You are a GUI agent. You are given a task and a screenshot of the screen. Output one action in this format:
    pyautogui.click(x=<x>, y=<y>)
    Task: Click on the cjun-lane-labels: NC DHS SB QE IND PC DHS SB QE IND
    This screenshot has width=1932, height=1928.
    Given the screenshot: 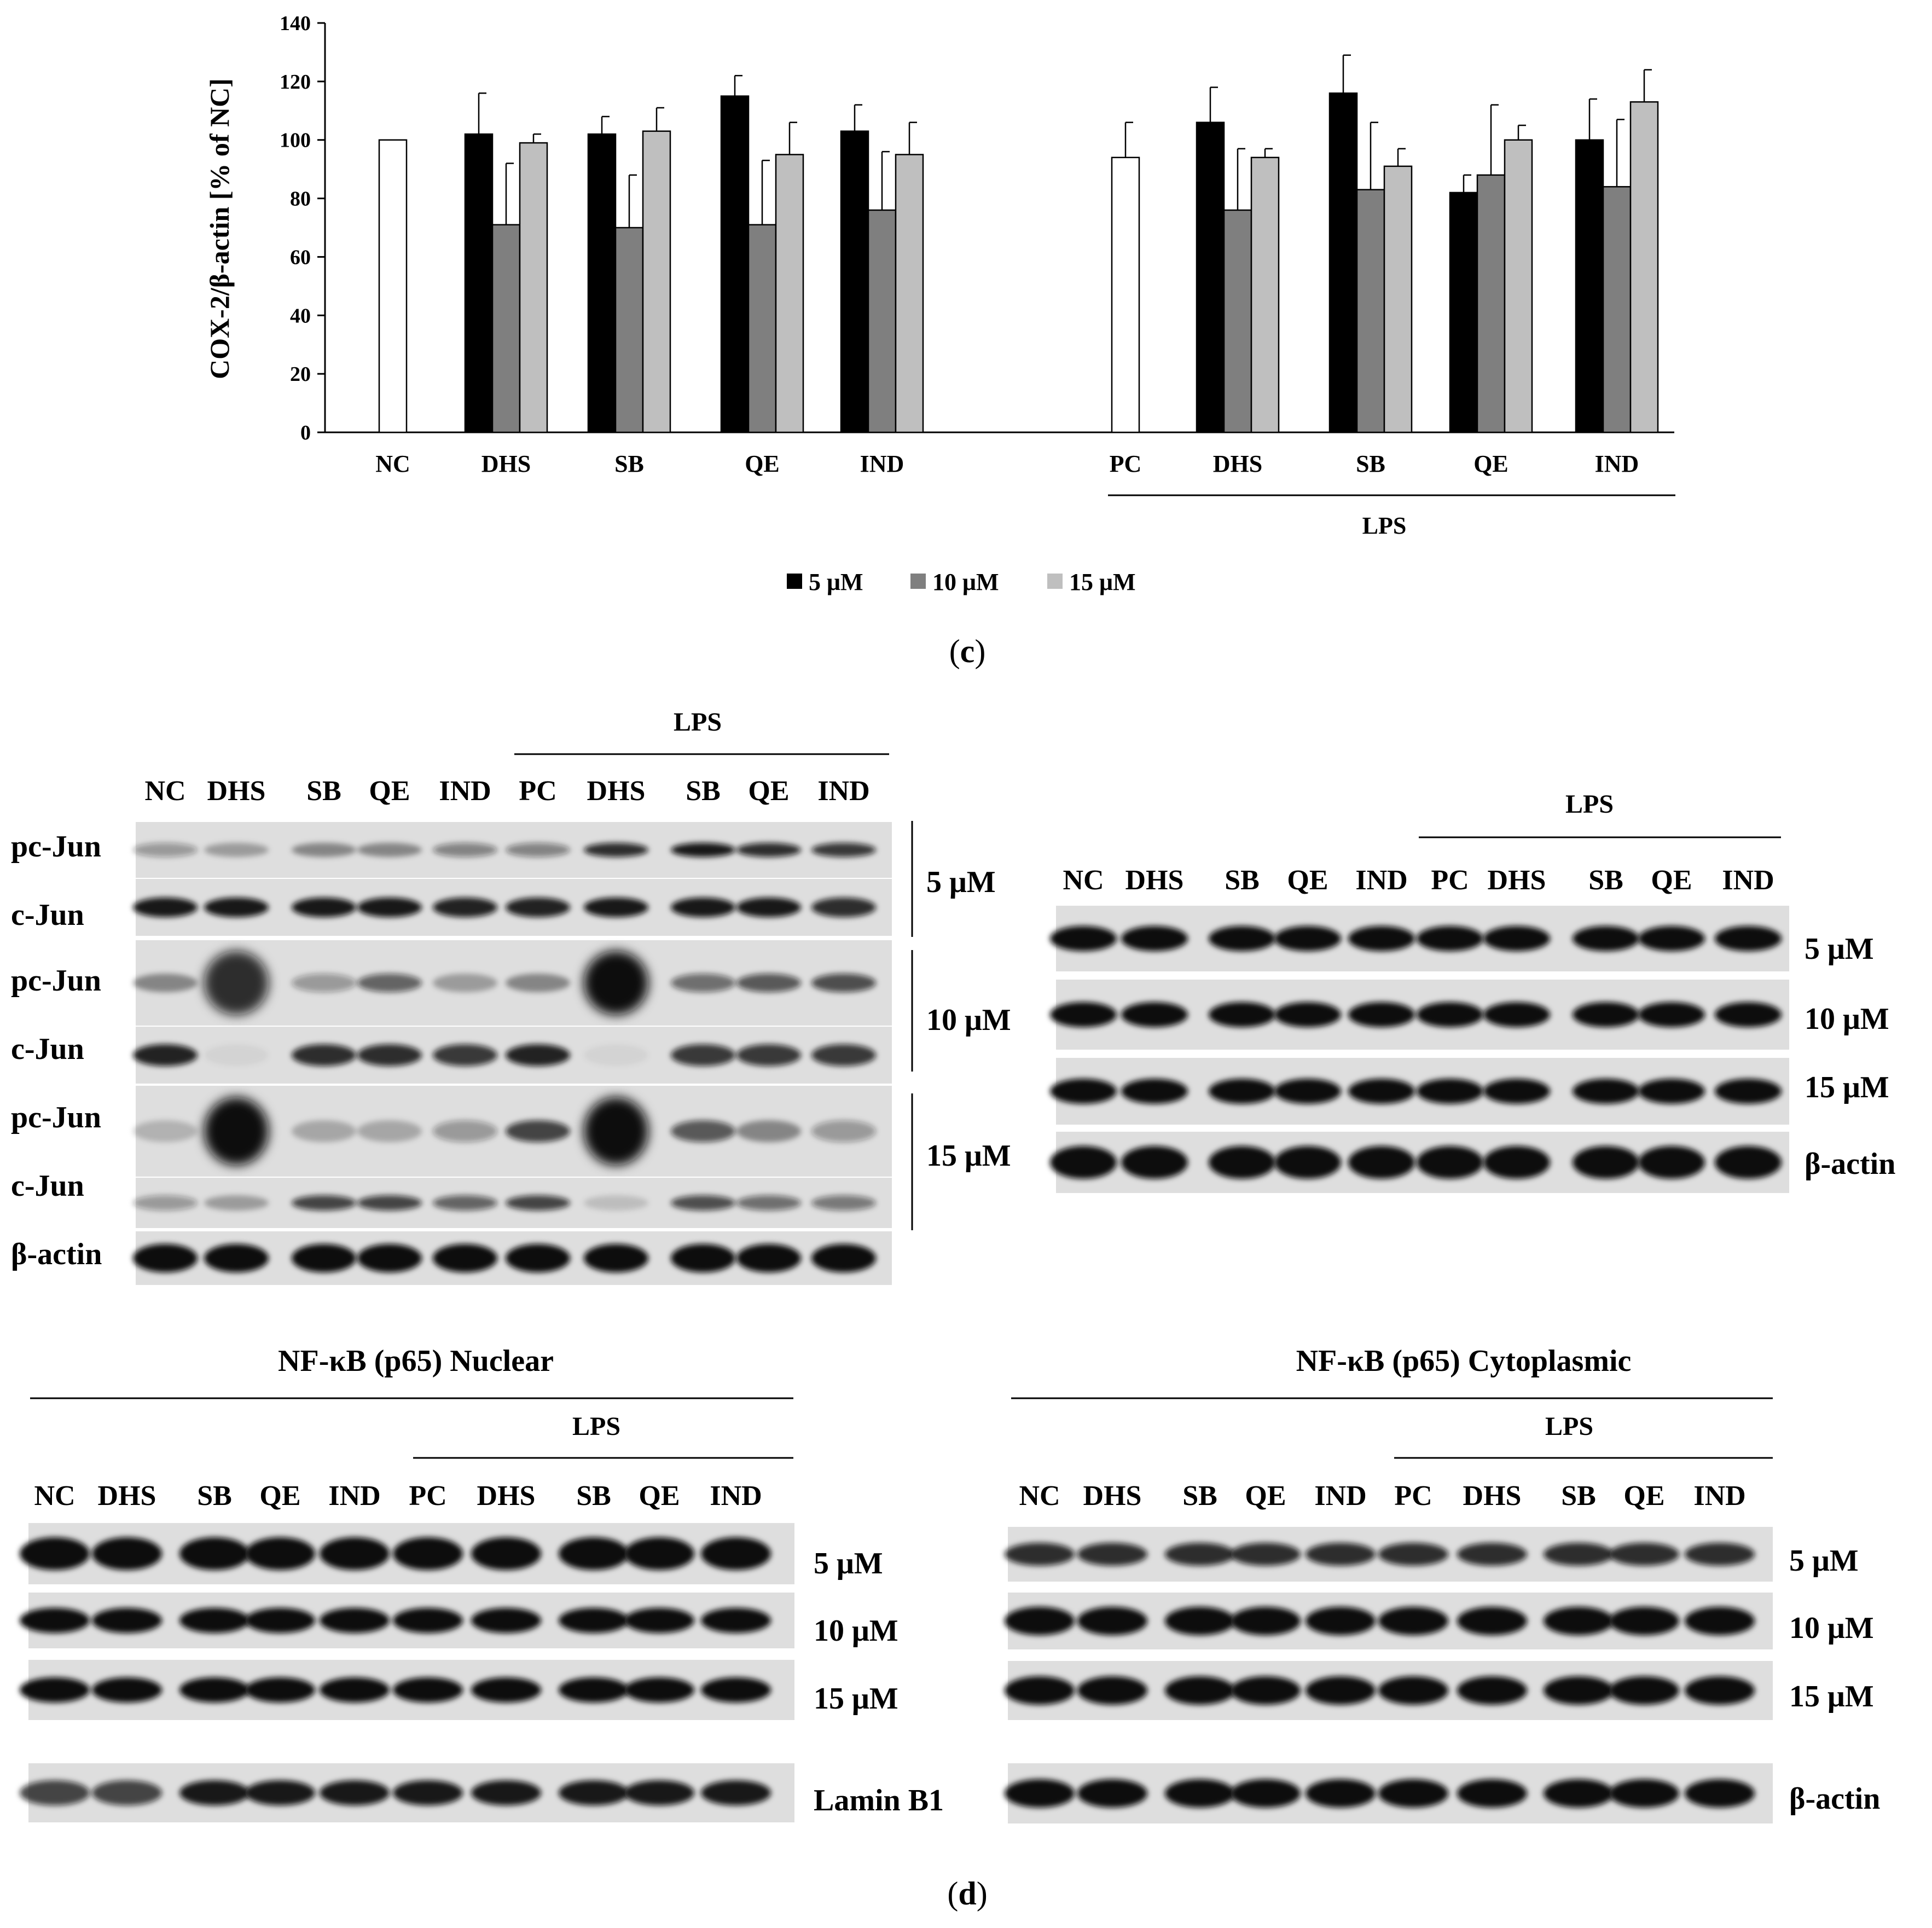 What is the action you would take?
    pyautogui.click(x=507, y=791)
    